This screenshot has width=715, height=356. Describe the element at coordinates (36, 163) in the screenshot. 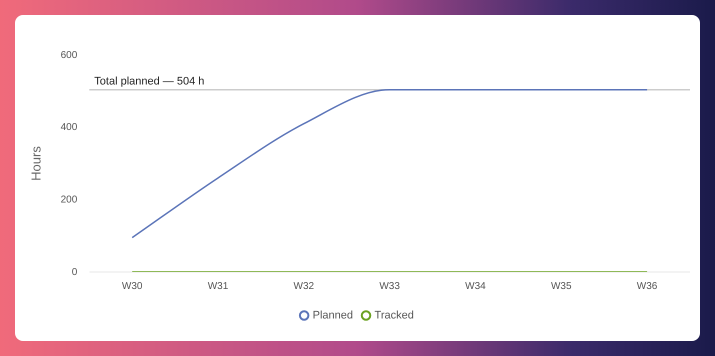

I see `y-axis-title: Hours` at that location.